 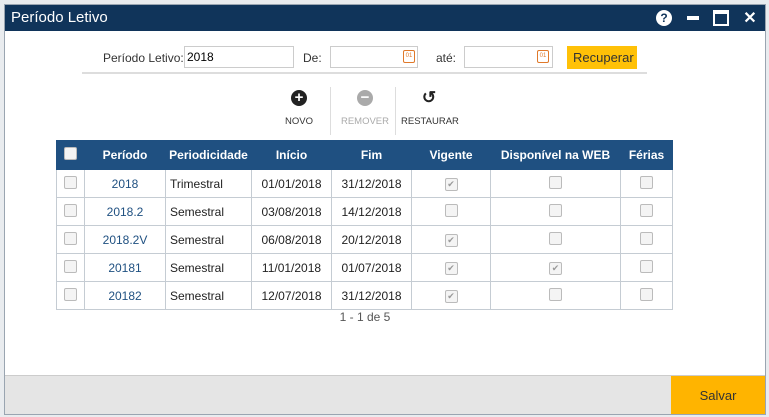 I want to click on col-disponivel-web: Disponível na WEB, so click(x=555, y=155).